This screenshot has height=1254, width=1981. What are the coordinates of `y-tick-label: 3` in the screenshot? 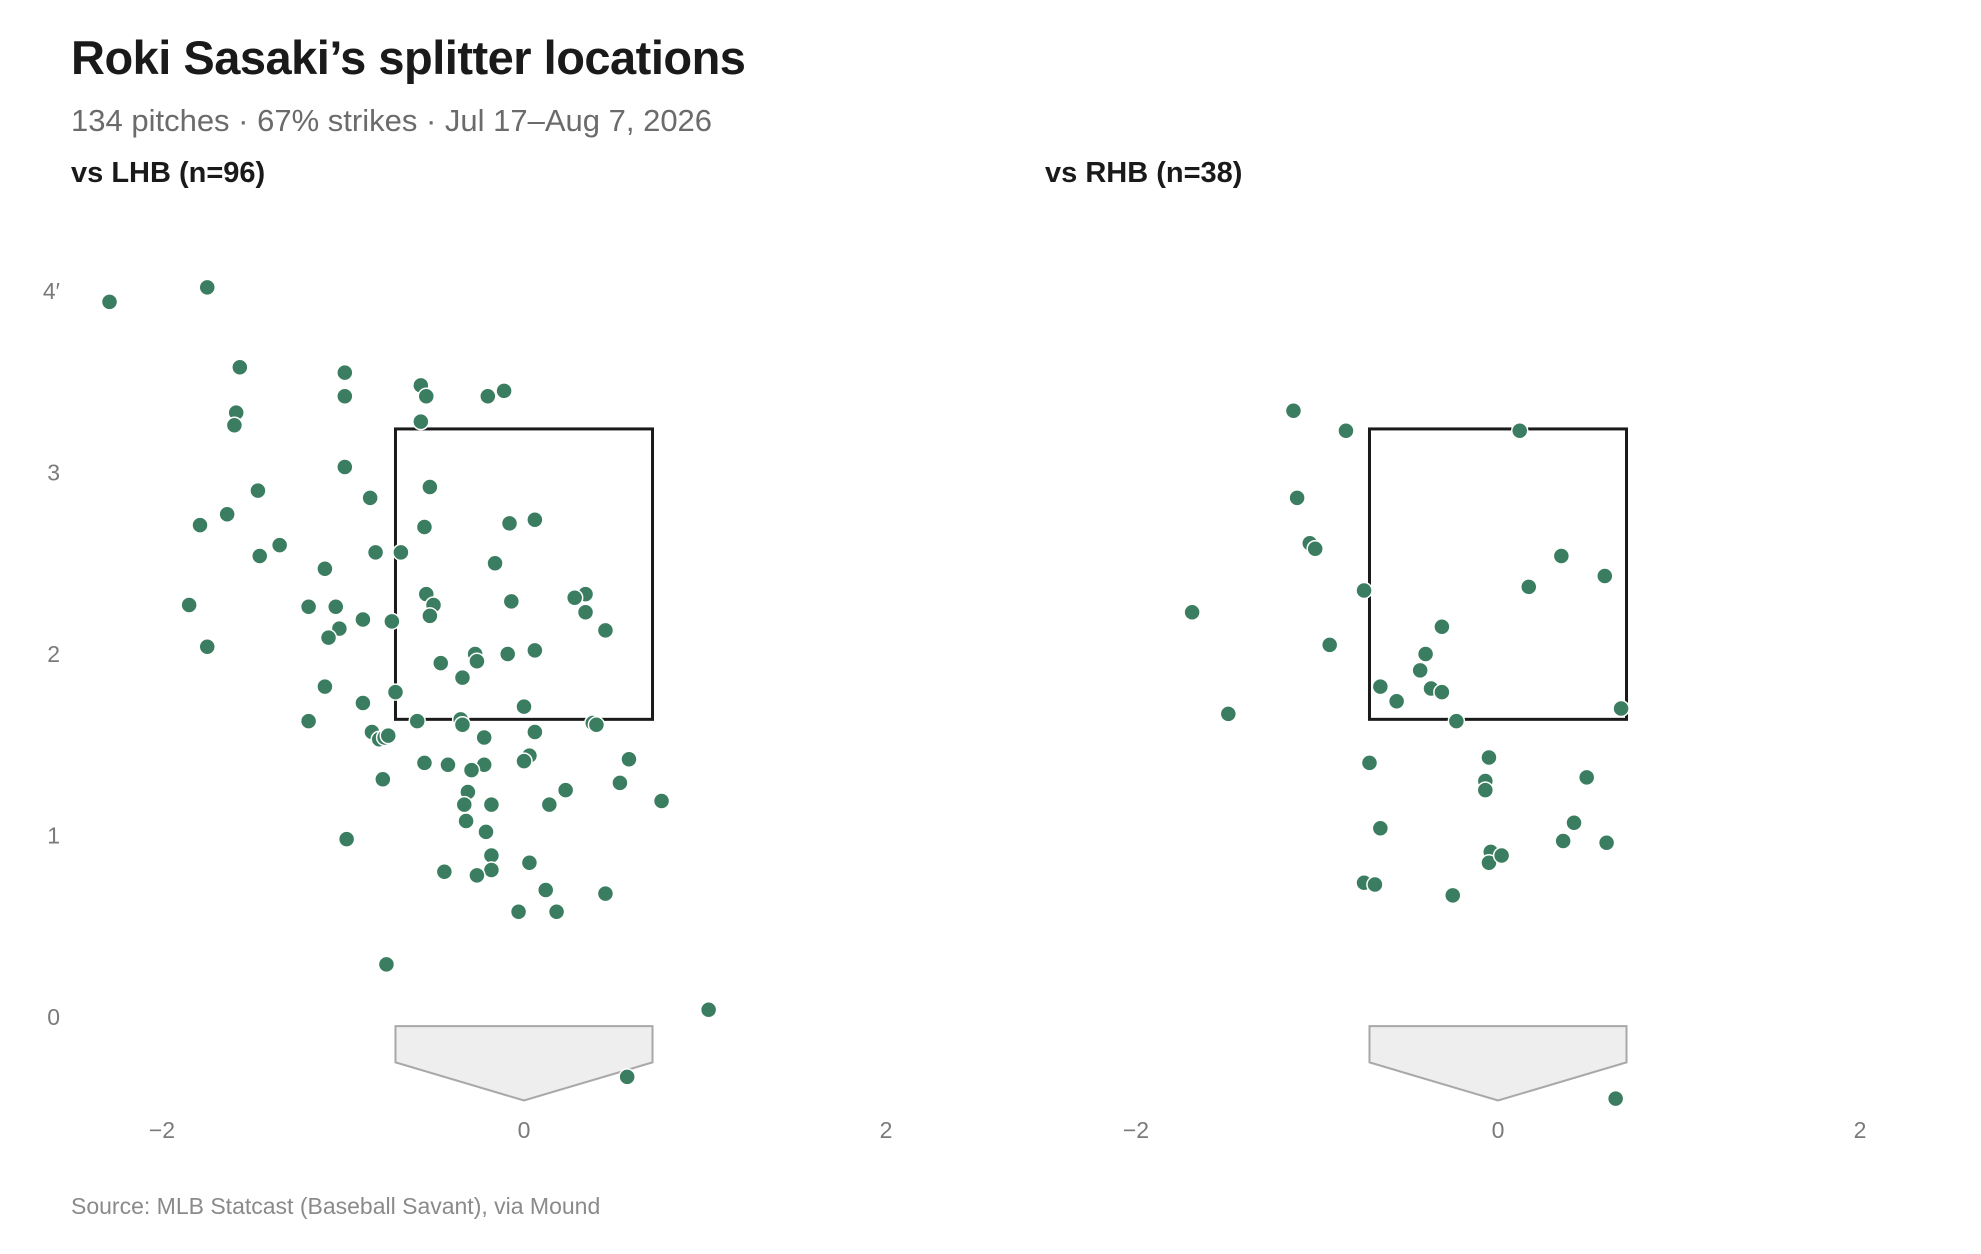 It's located at (53, 473).